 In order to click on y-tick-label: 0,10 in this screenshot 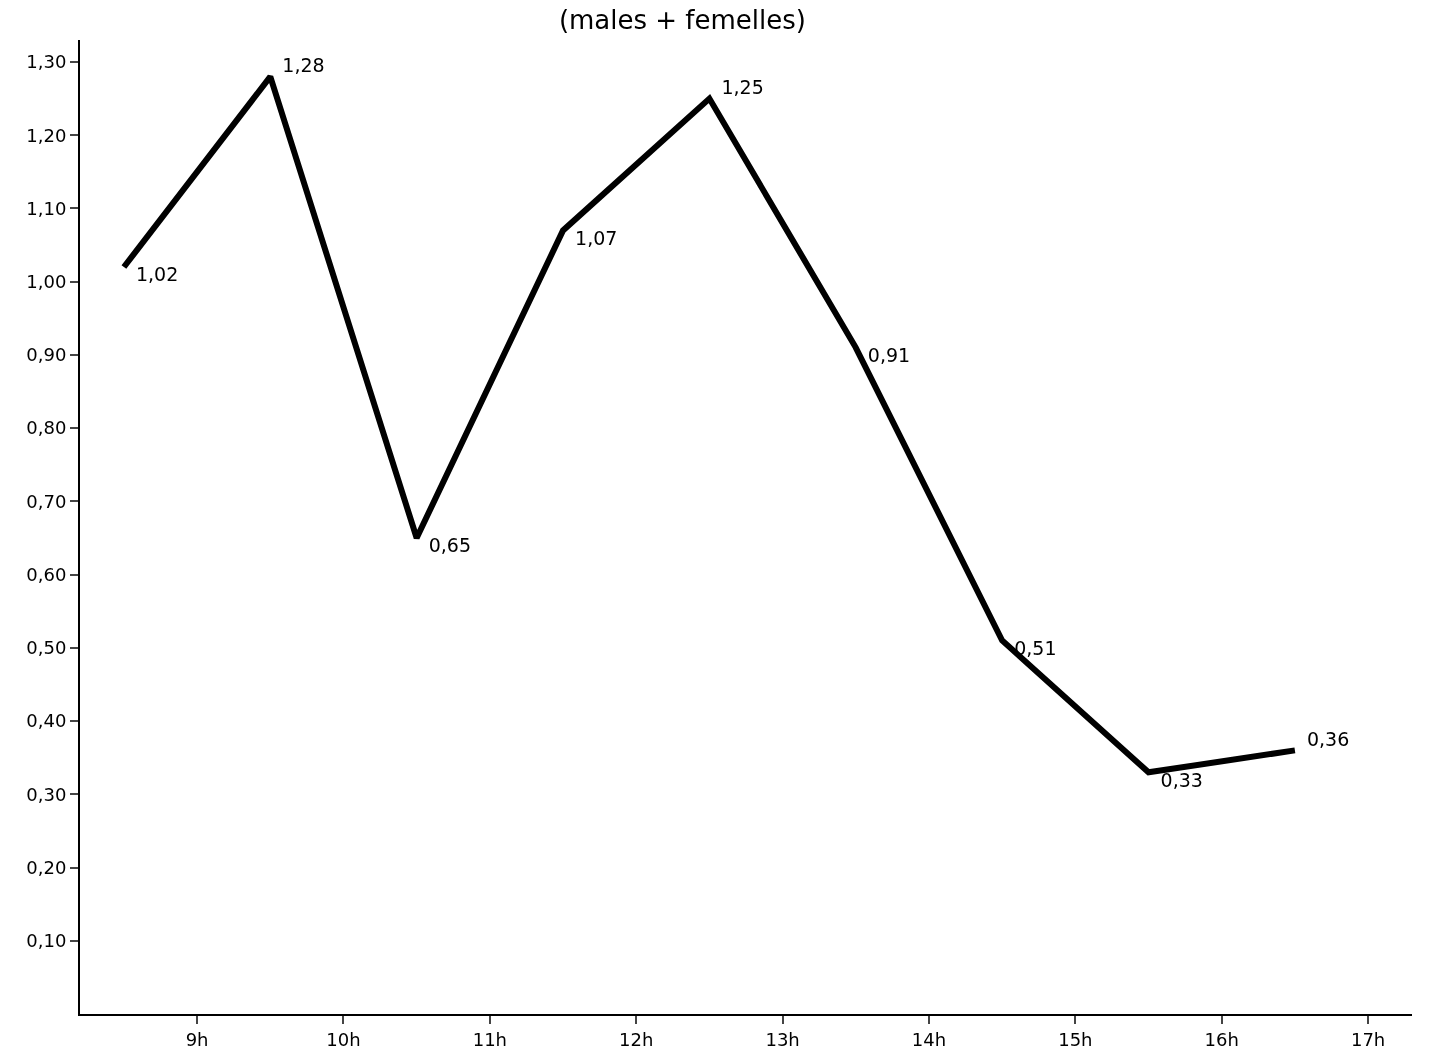, I will do `click(46, 941)`.